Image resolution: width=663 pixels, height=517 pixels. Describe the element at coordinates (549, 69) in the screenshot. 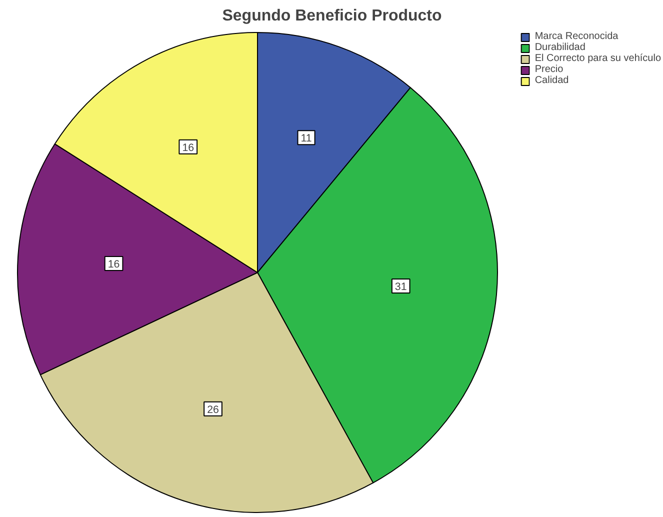

I see `legend-label: Precio` at that location.